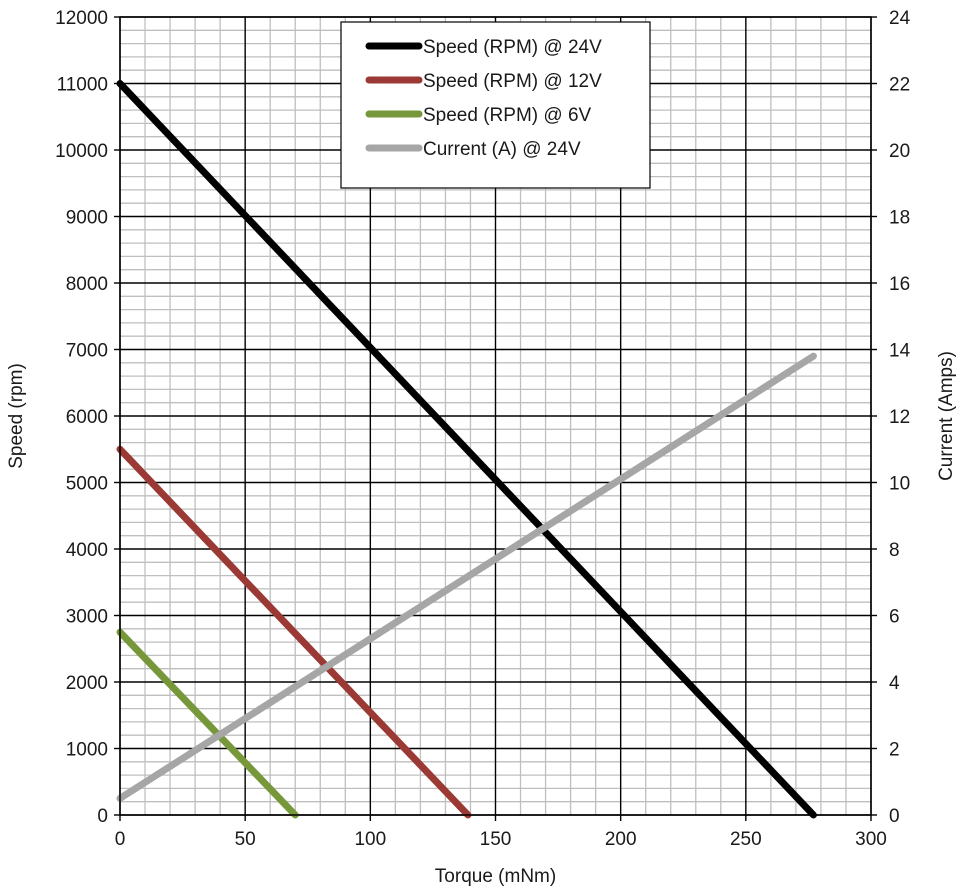 Image resolution: width=958 pixels, height=893 pixels. What do you see at coordinates (87, 550) in the screenshot?
I see `y-tick-label: 4000` at bounding box center [87, 550].